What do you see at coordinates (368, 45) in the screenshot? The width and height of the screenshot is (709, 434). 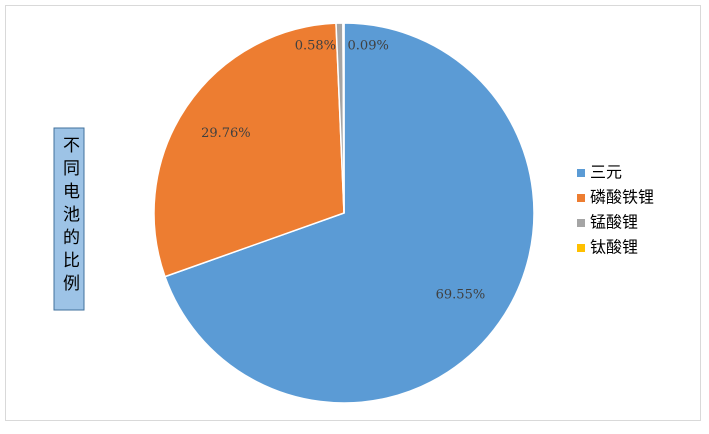 I see `data-label: 0.09%` at bounding box center [368, 45].